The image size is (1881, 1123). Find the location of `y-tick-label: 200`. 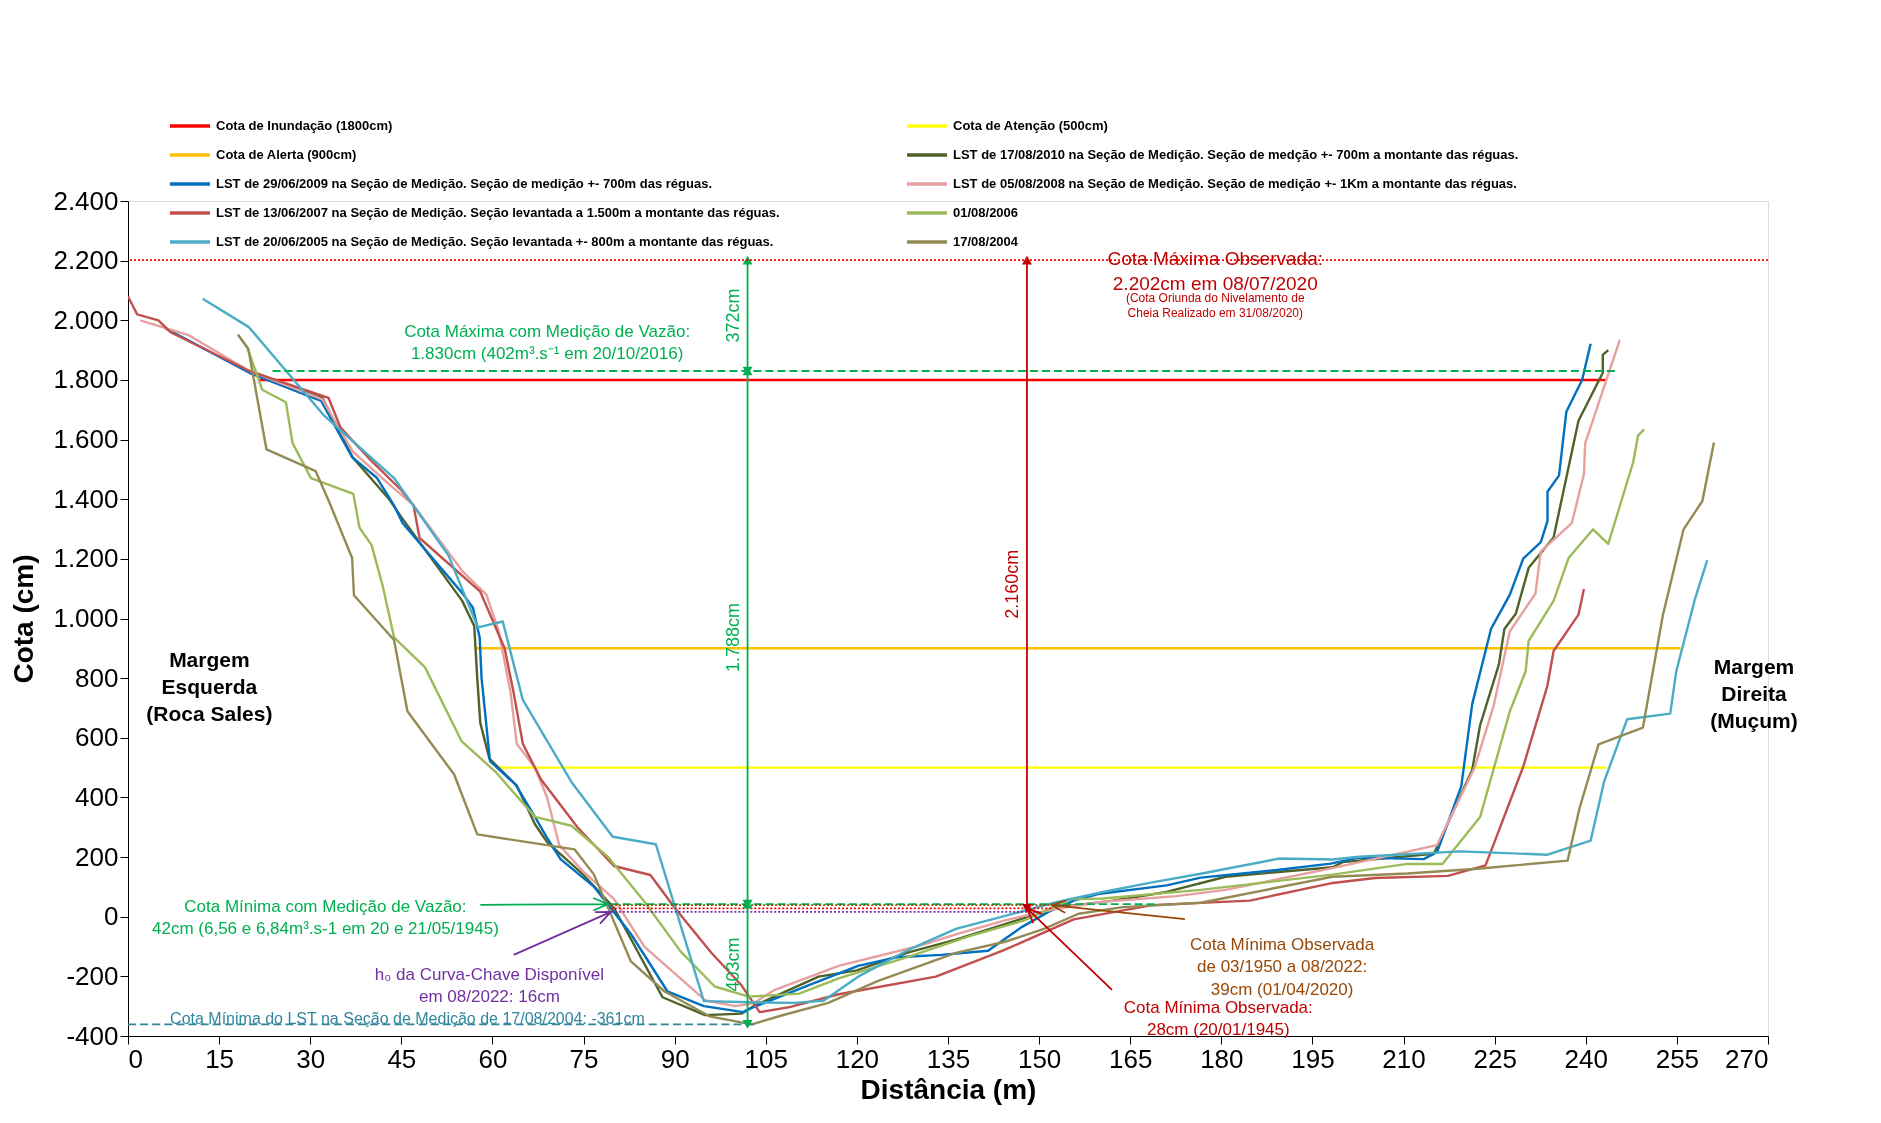

y-tick-label: 200 is located at coordinates (97, 856).